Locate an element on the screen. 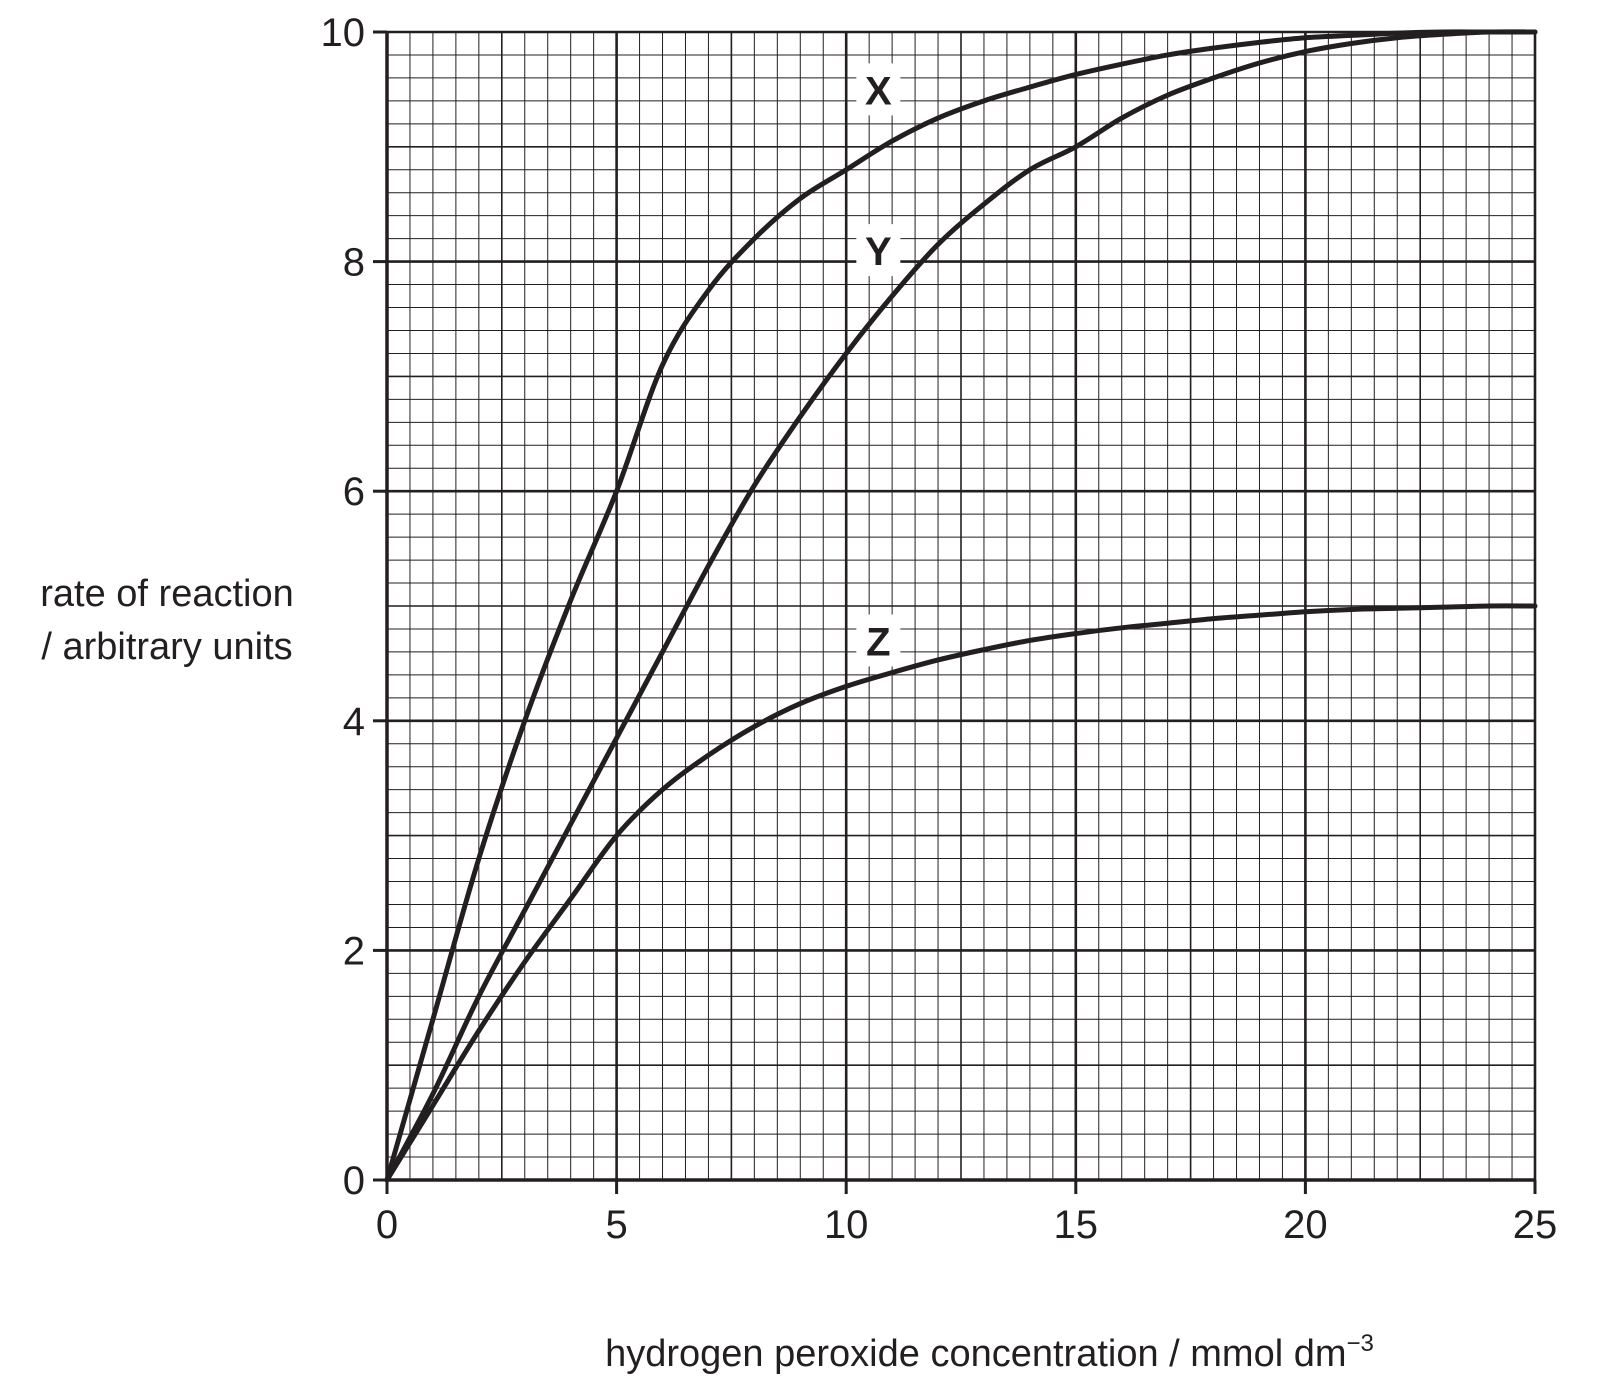  y-tick-label: 2 is located at coordinates (354, 951).